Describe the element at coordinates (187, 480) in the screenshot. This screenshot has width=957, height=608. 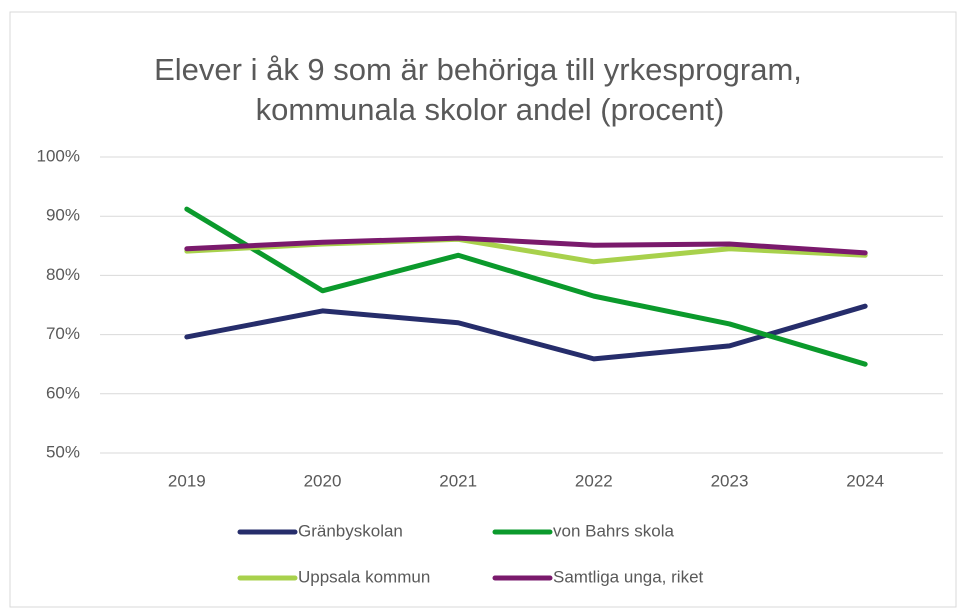
I see `x-tick-label: 2019` at that location.